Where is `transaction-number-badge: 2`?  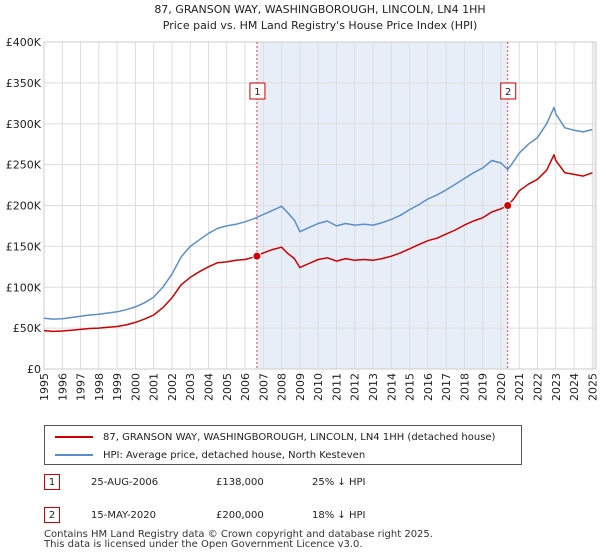 transaction-number-badge: 2 is located at coordinates (52, 515).